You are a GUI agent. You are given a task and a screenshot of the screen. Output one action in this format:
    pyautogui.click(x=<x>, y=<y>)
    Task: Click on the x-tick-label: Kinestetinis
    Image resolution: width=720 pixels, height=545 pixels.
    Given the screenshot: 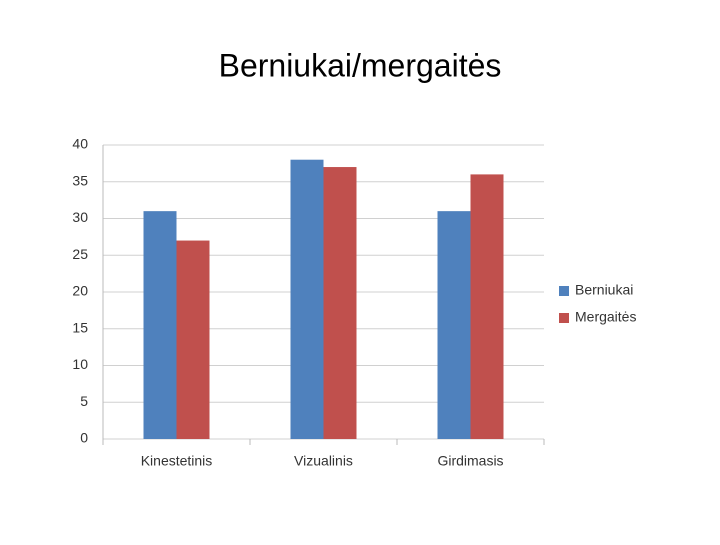 What is the action you would take?
    pyautogui.click(x=177, y=461)
    